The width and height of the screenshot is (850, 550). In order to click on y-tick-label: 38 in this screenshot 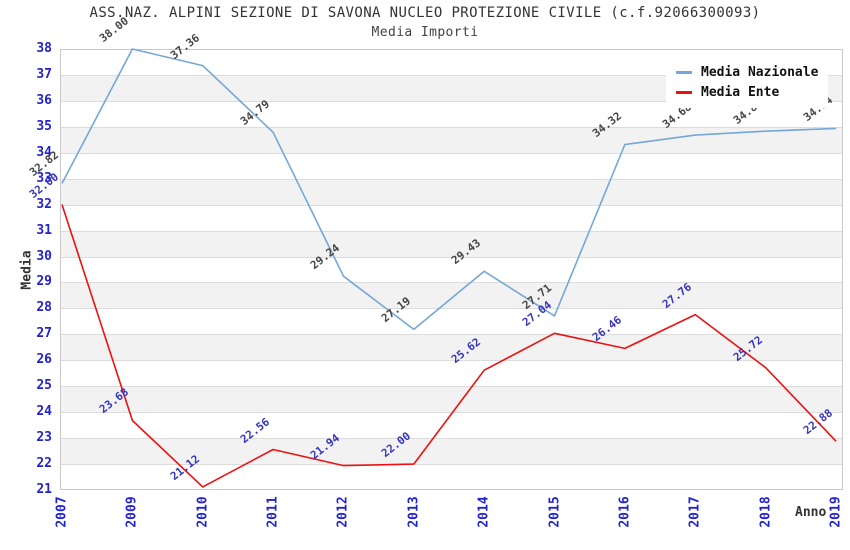, I will do `click(44, 48)`.